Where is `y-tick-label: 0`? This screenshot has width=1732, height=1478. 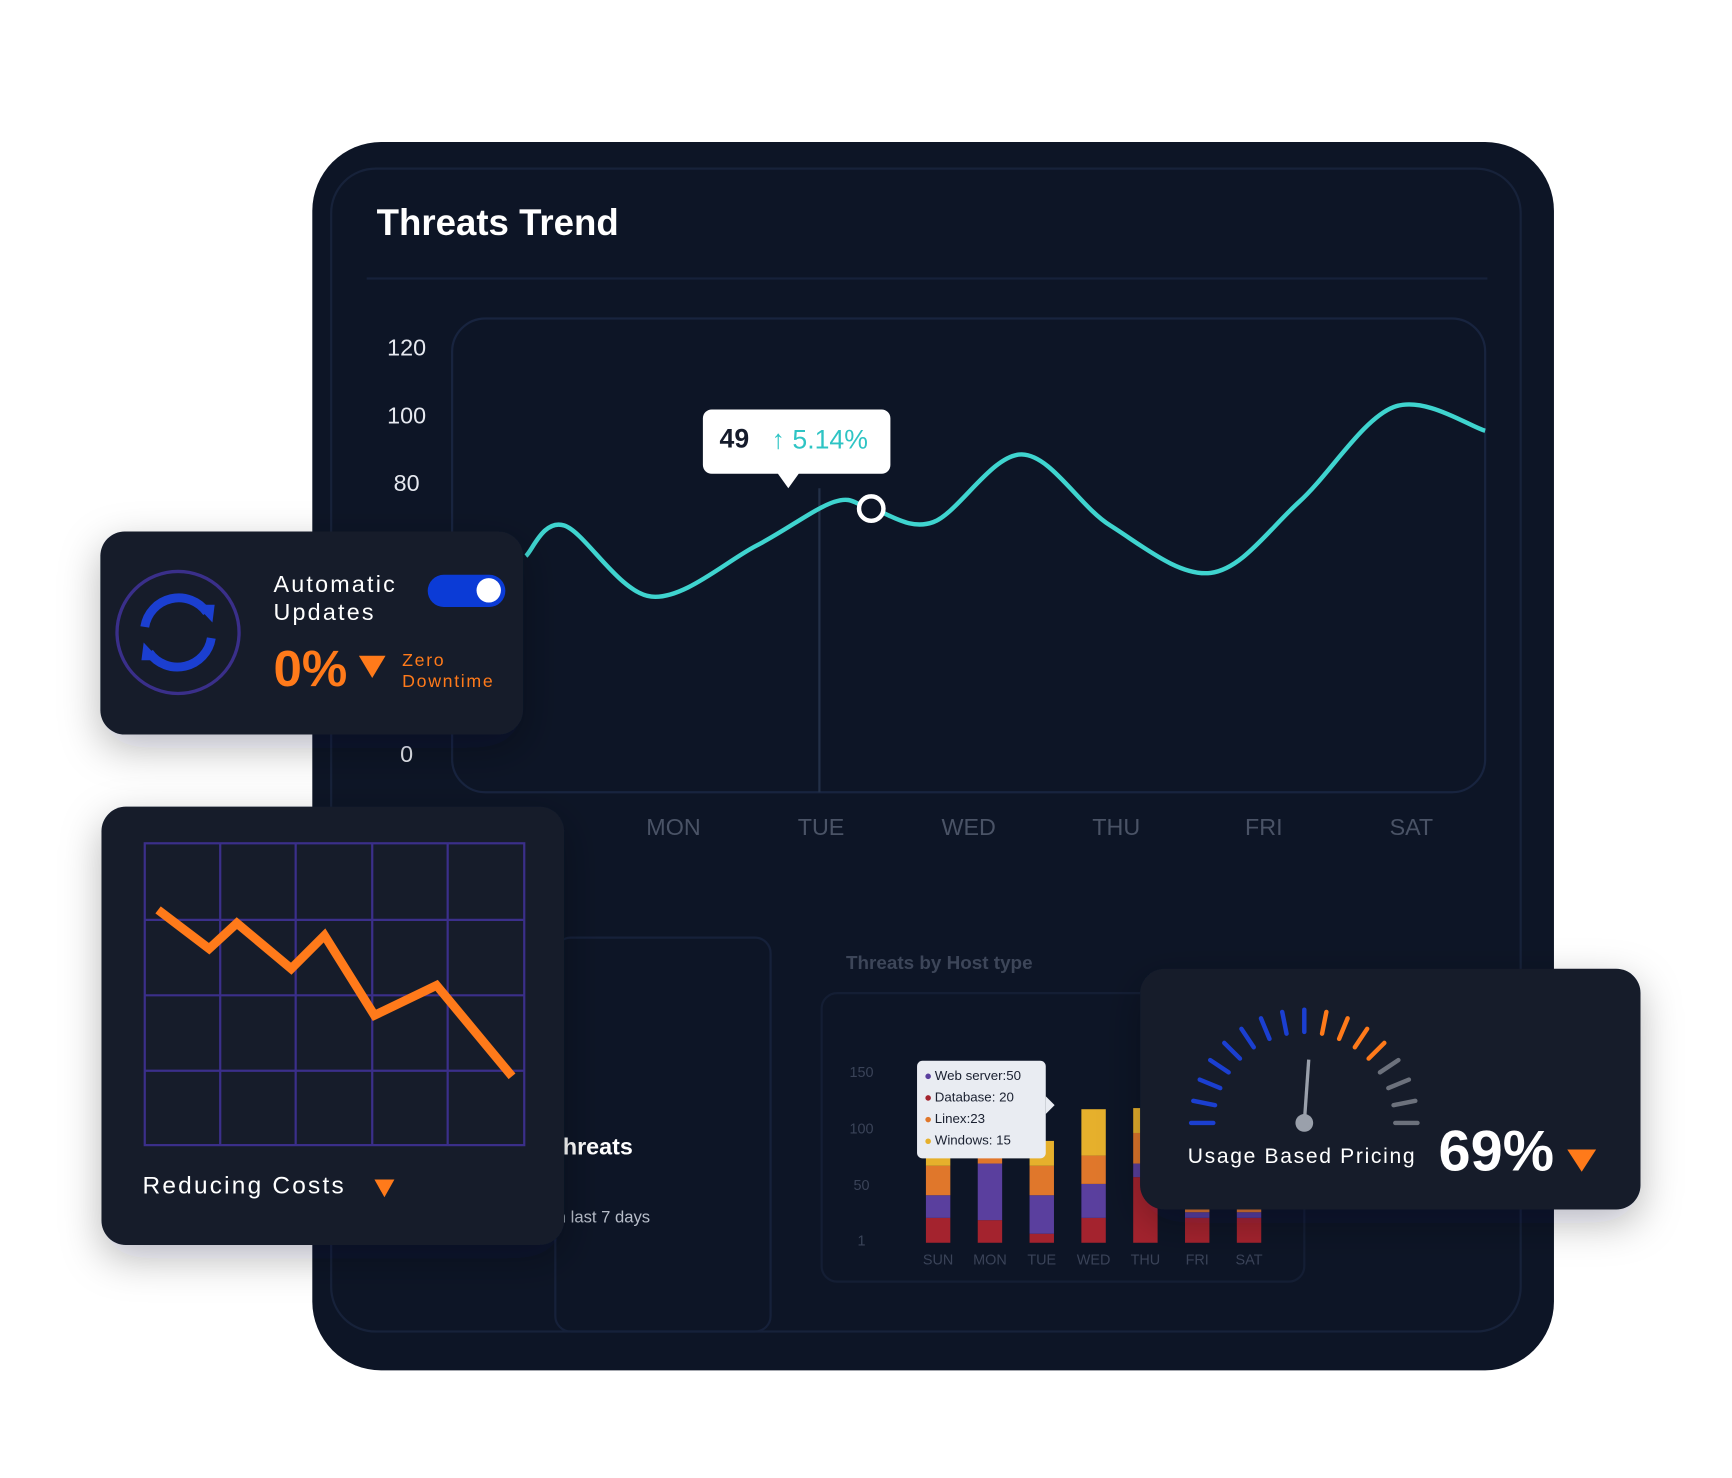
y-tick-label: 0 is located at coordinates (406, 754).